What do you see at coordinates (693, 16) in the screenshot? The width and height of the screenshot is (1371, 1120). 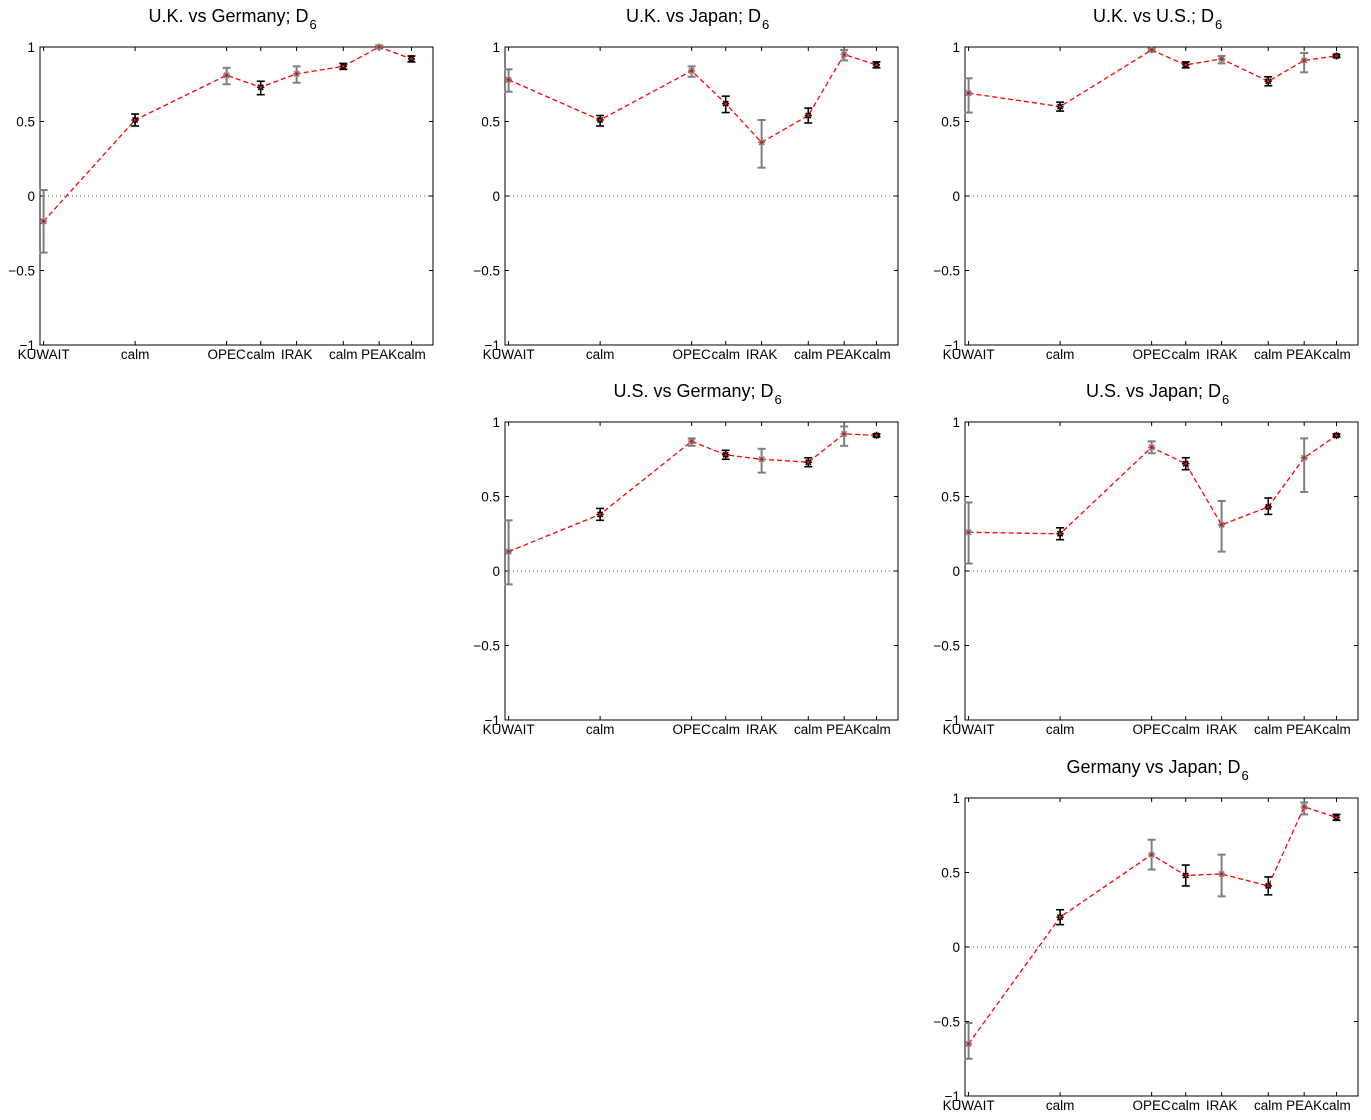 I see `chart-title: U.K. vs Japan; D` at bounding box center [693, 16].